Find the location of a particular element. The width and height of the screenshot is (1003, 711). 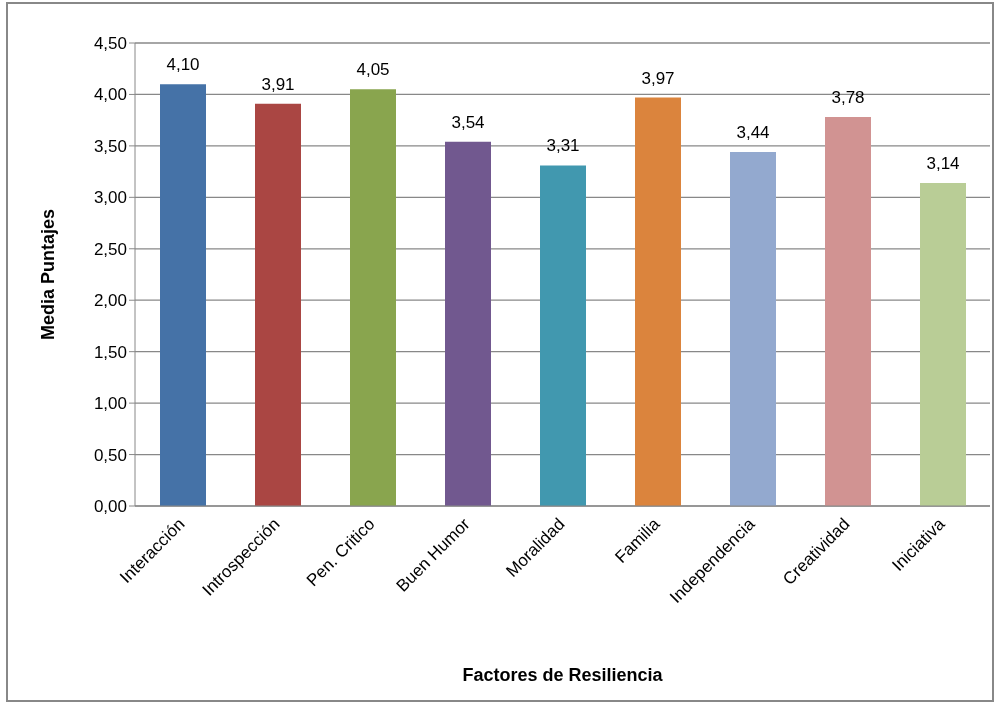

data-label: 3,97 is located at coordinates (658, 78).